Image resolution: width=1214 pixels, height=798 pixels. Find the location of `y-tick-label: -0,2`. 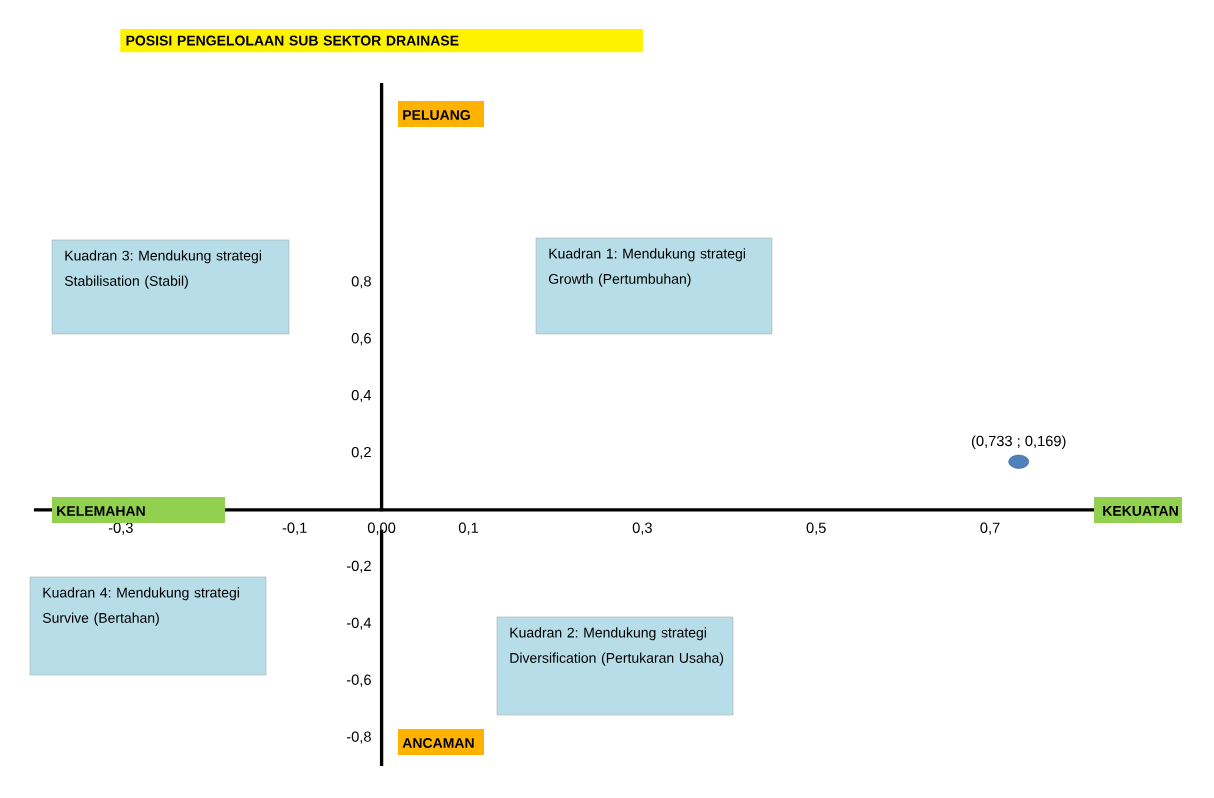

y-tick-label: -0,2 is located at coordinates (358, 566).